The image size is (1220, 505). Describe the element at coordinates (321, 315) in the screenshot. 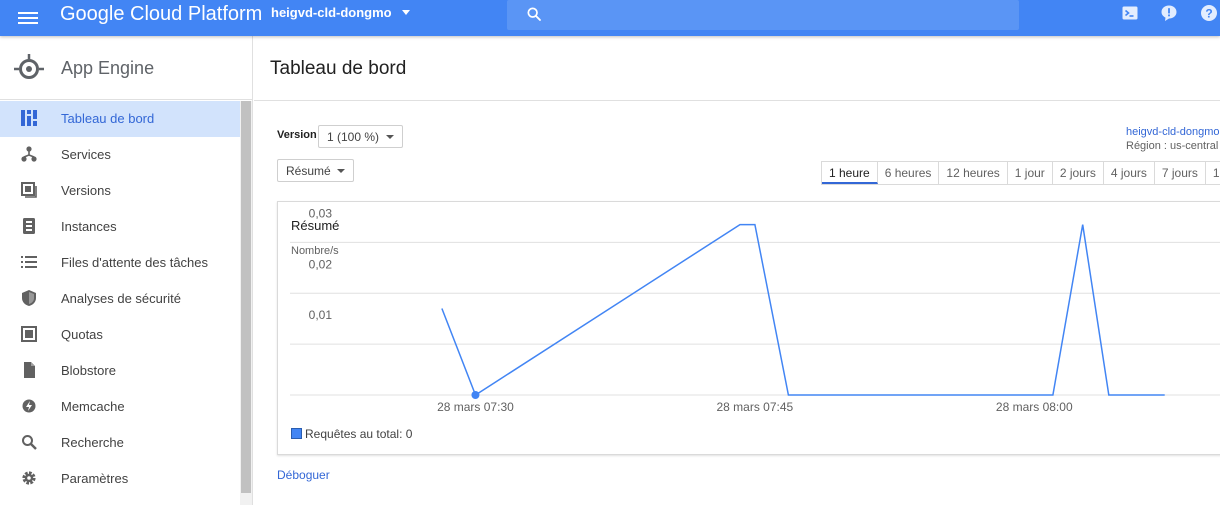

I see `y-tick-label: 0,01` at that location.